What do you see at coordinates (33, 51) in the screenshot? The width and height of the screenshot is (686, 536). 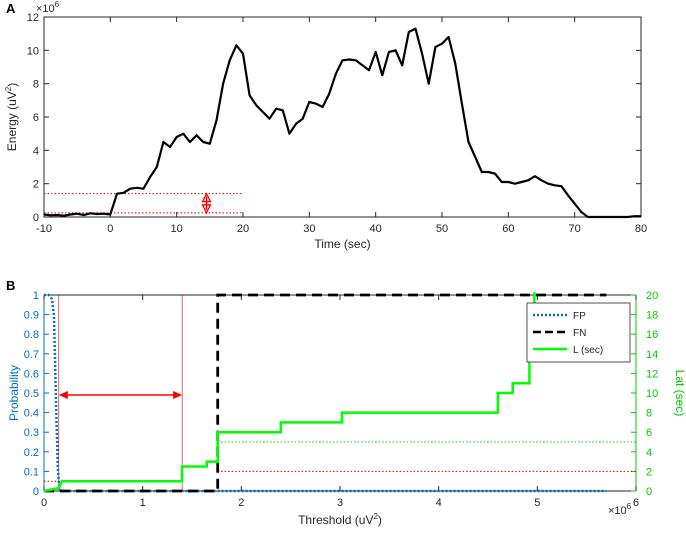 I see `y-tick-label-a: 10` at bounding box center [33, 51].